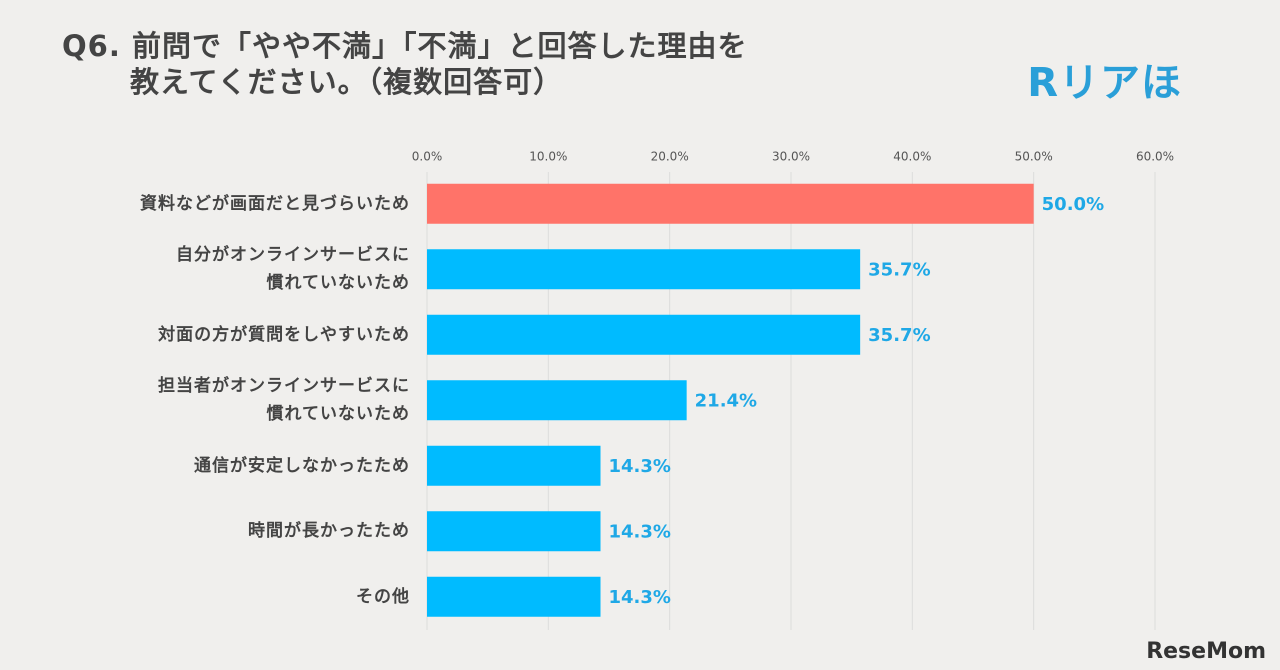 This screenshot has width=1280, height=670. What do you see at coordinates (427, 157) in the screenshot?
I see `x-tick-label: 0.0%` at bounding box center [427, 157].